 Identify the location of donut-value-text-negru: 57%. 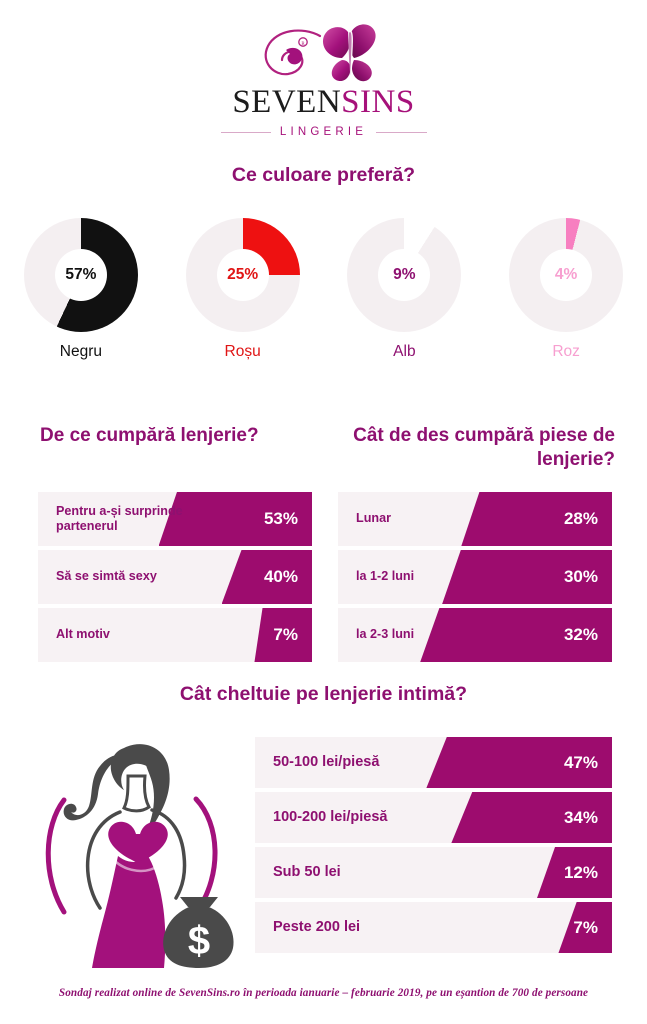
(81, 274).